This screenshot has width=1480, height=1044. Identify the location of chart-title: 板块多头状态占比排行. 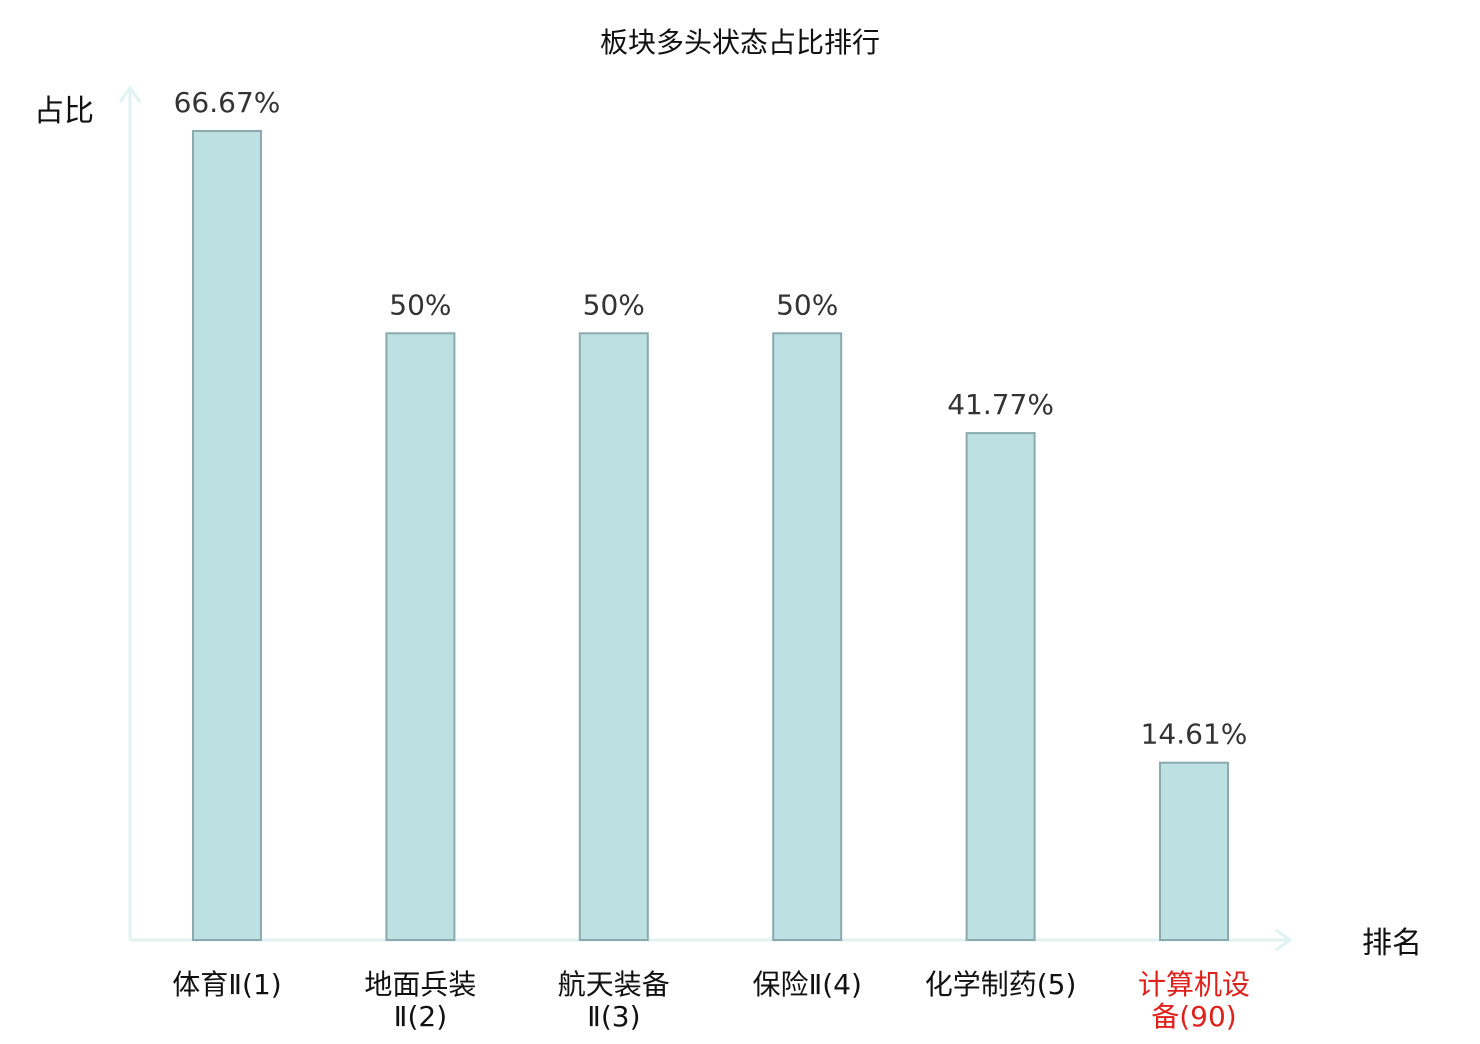
(740, 42).